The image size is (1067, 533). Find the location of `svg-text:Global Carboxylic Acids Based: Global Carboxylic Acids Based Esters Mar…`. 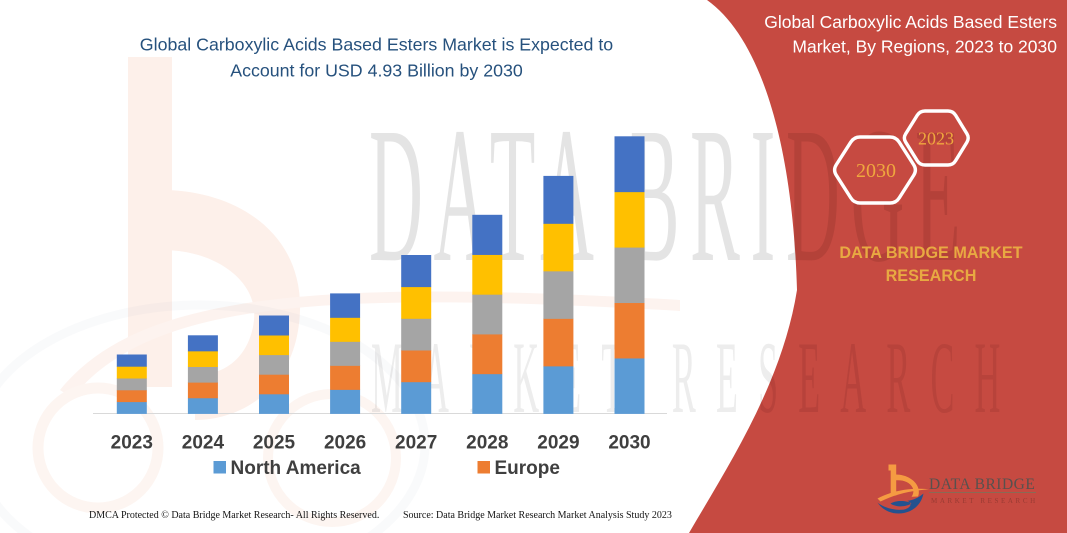

svg-text:Global Carboxylic Acids Based: Global Carboxylic Acids Based Esters Mar… is located at coordinates (376, 45).